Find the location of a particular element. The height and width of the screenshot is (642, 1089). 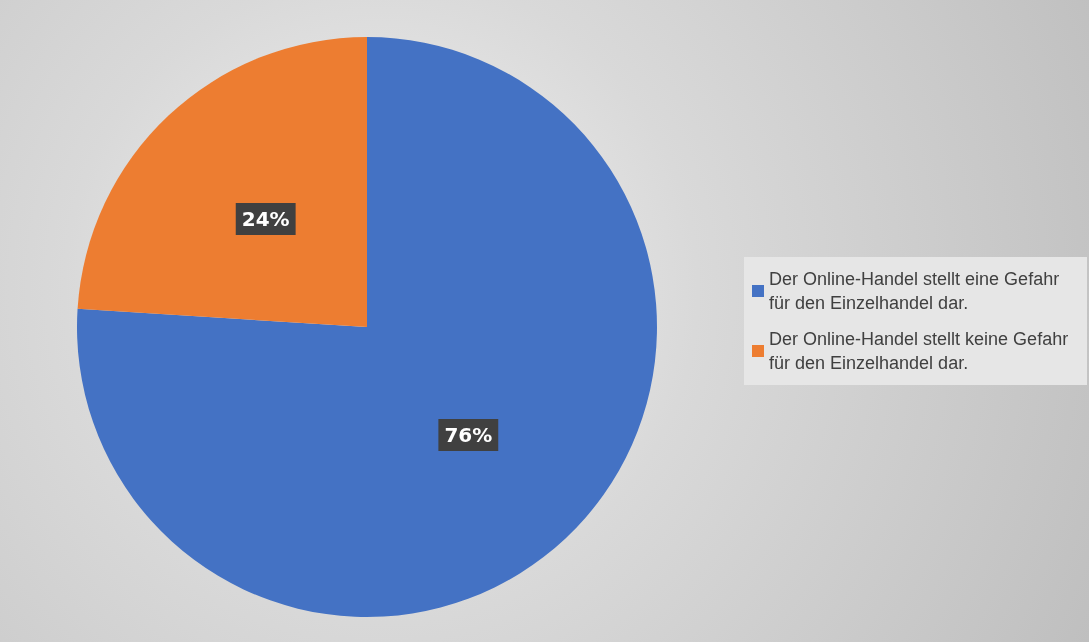

legend-label: Der Online-Handel stellt eine Gefahr für den Einzelhandel dar. is located at coordinates (917, 291).